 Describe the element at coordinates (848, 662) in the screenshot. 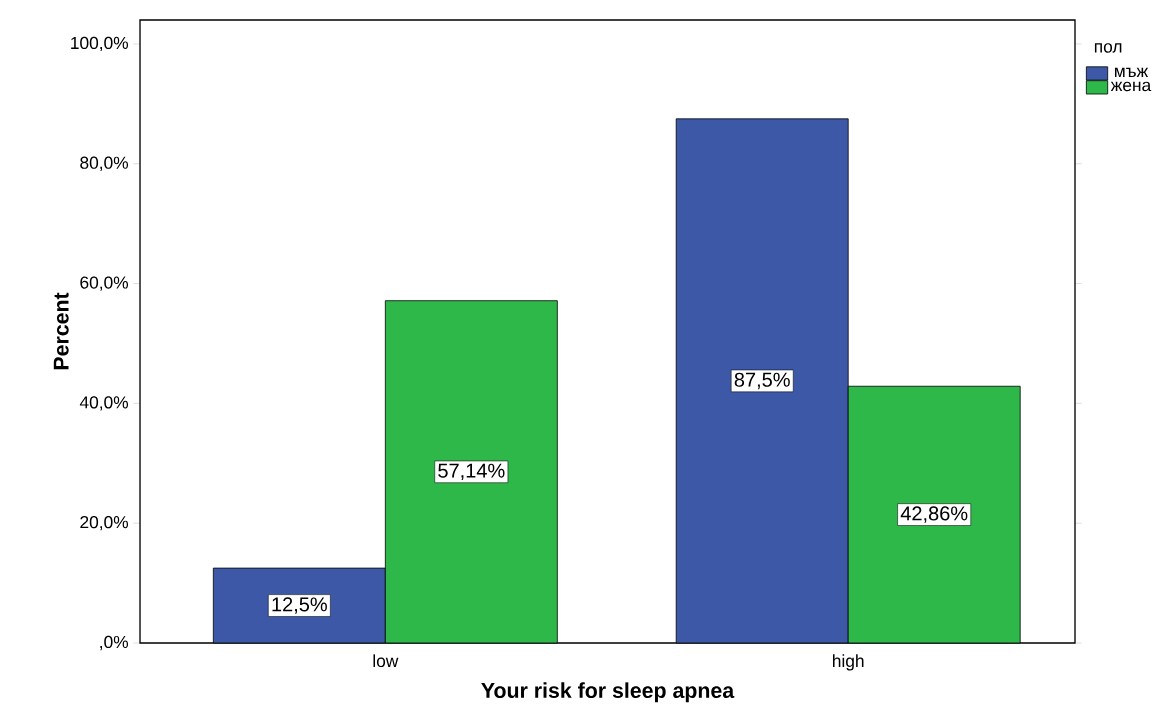

I see `x-tick-label: high` at that location.